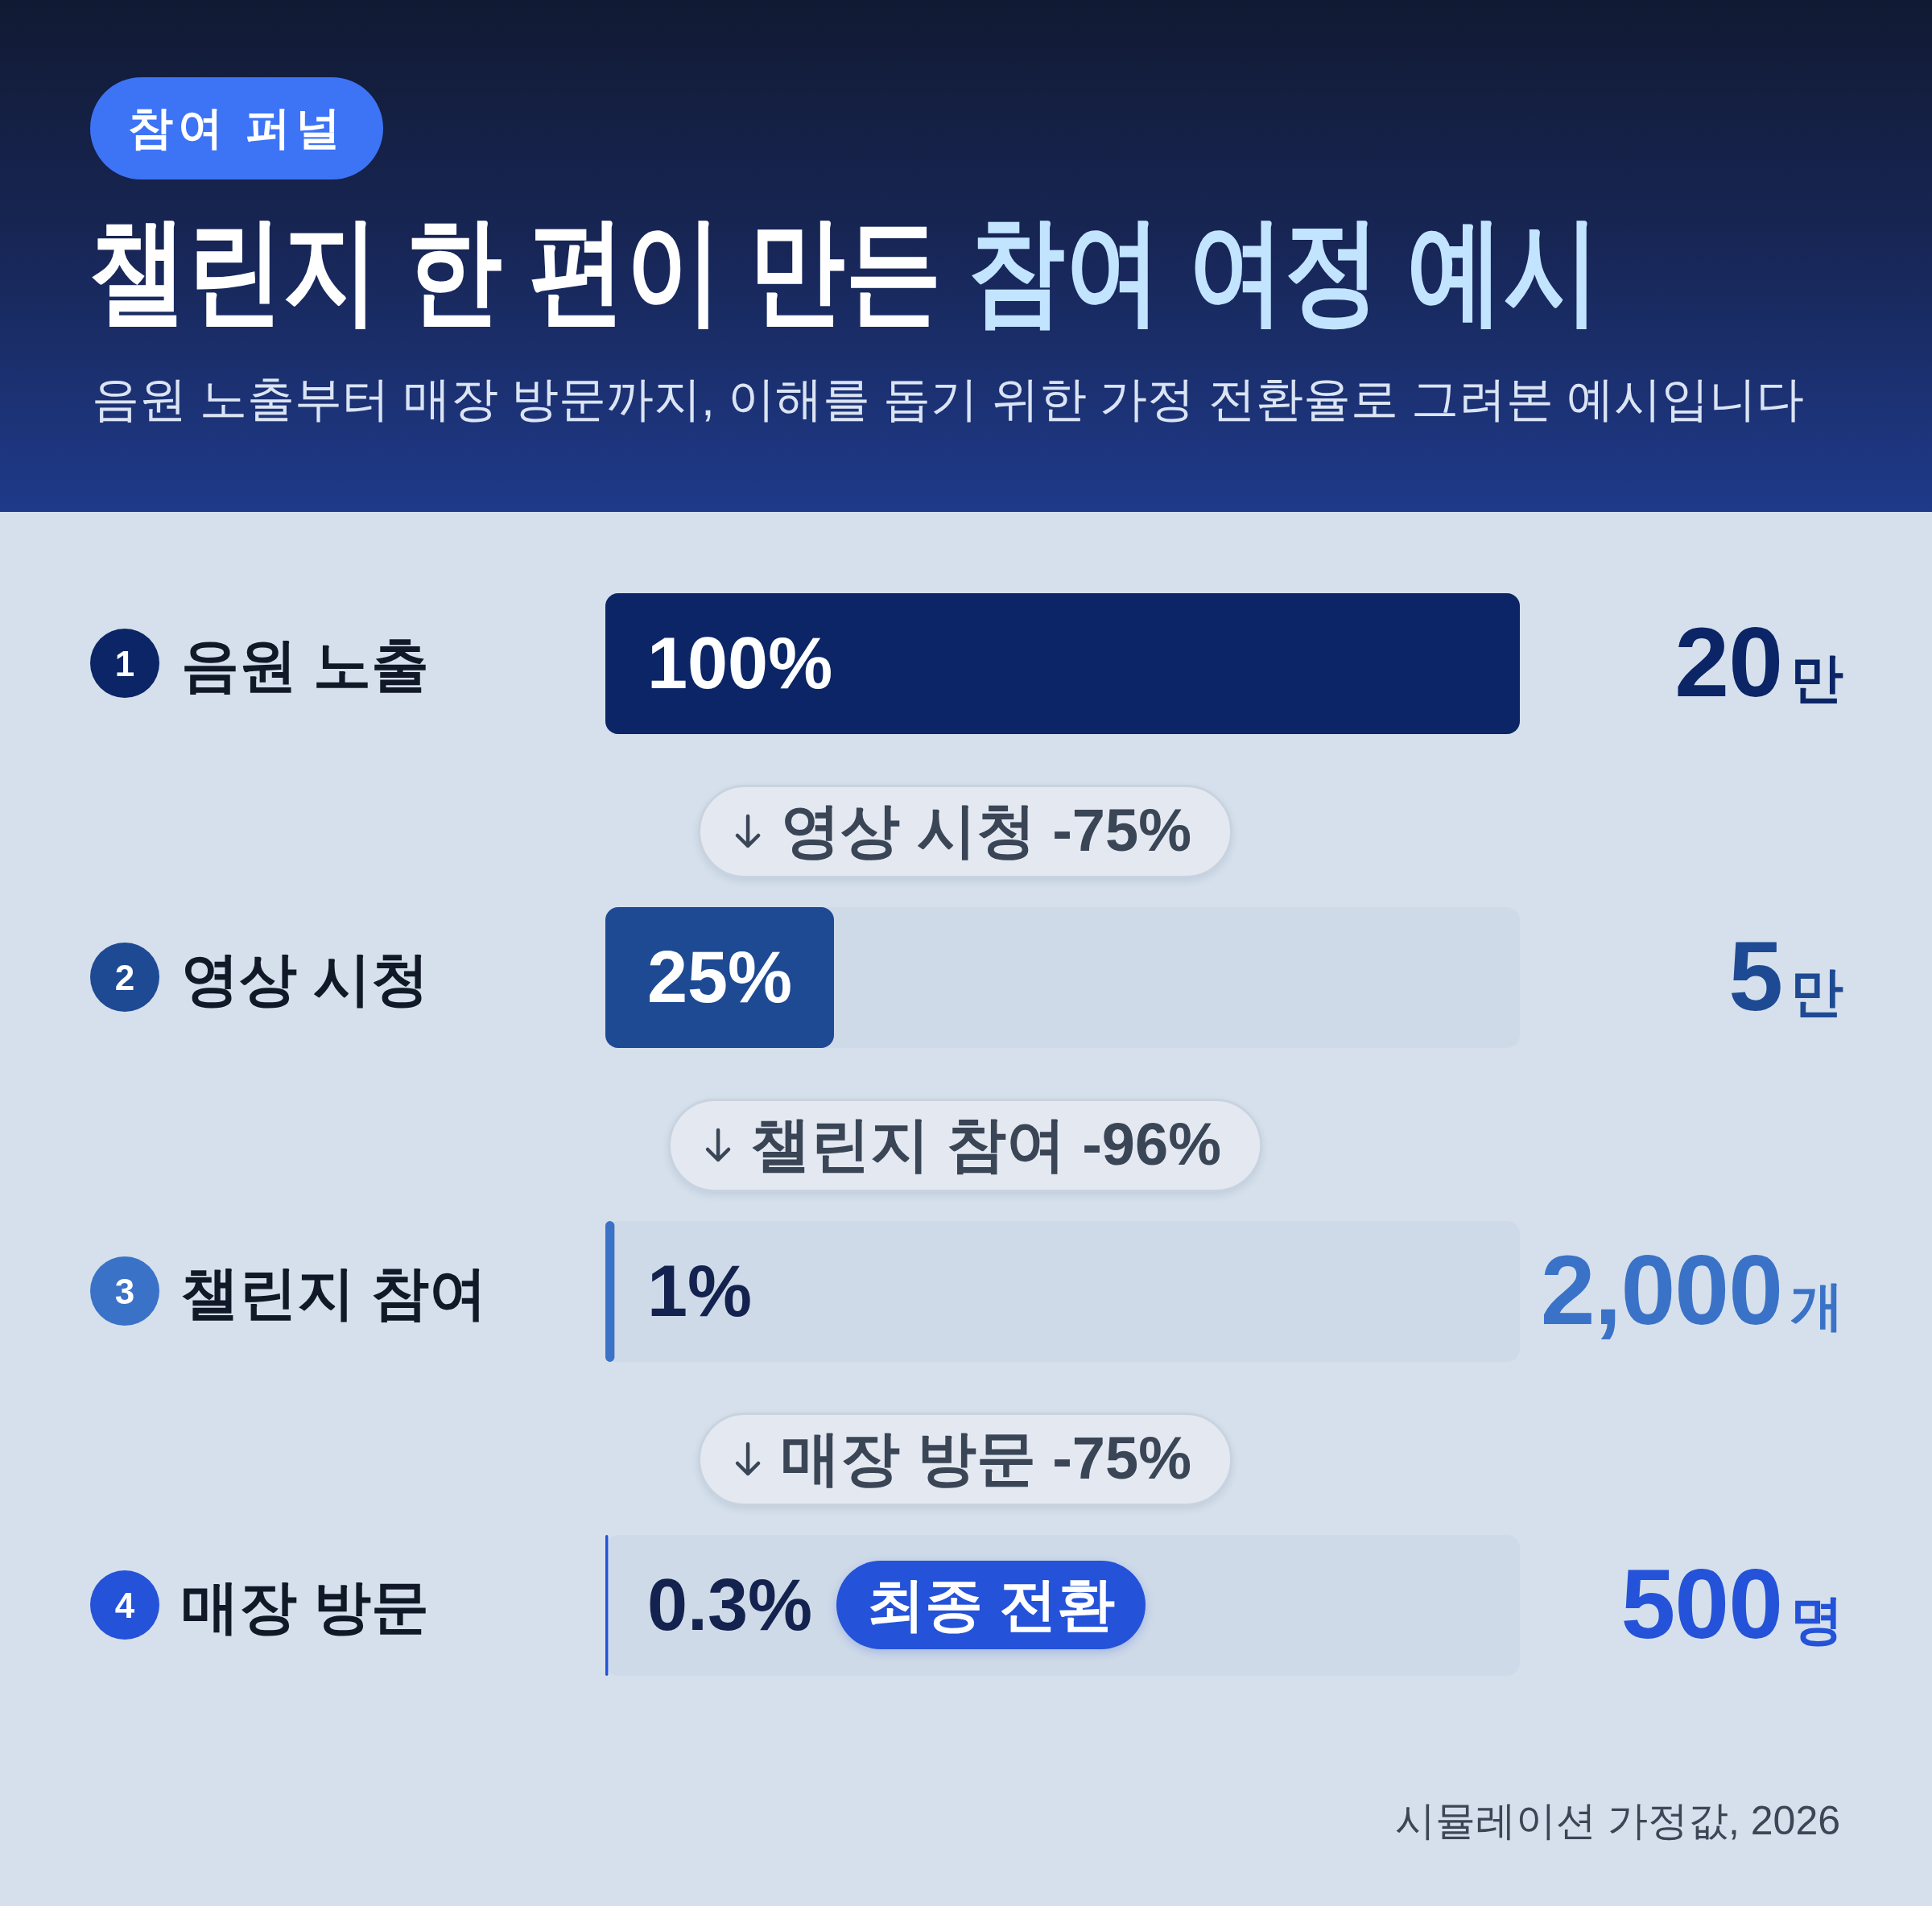 The height and width of the screenshot is (1906, 1932). Describe the element at coordinates (1617, 1820) in the screenshot. I see `text: 시뮬레이션 가정값, 2026` at that location.